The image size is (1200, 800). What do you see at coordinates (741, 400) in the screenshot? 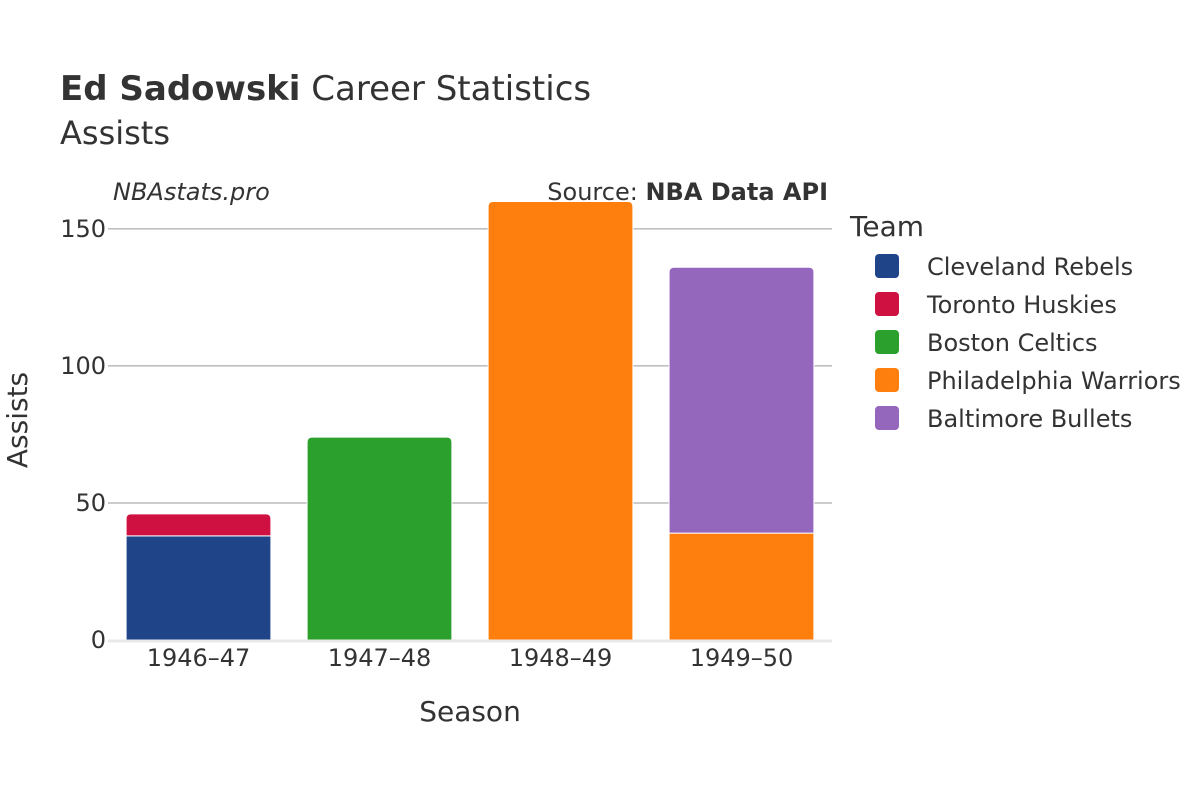
I see `bar-baltimore-bullets` at bounding box center [741, 400].